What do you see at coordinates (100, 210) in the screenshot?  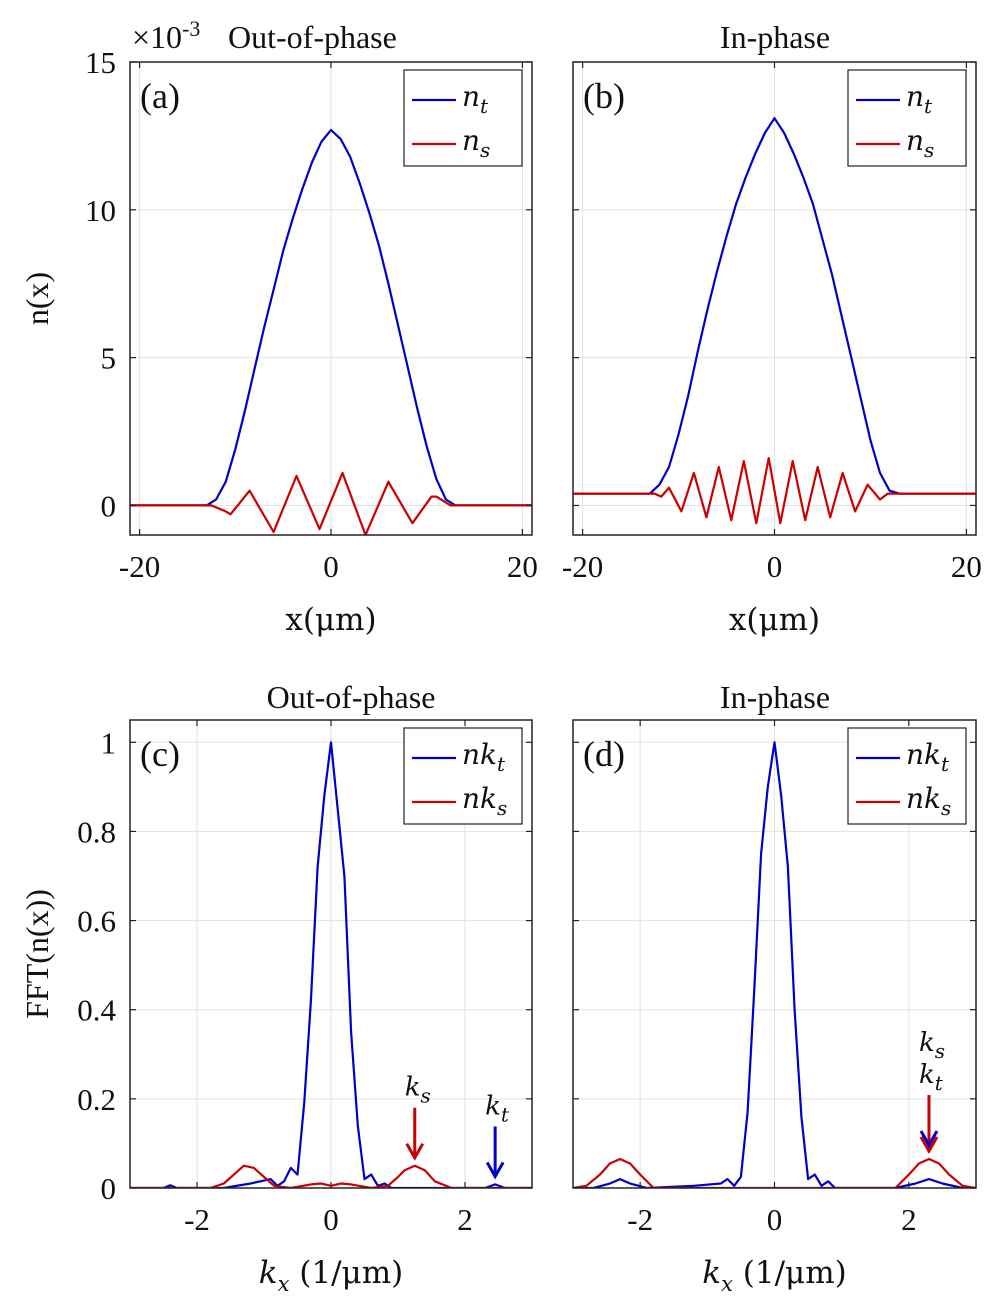 I see `y-tick-label: 10` at bounding box center [100, 210].